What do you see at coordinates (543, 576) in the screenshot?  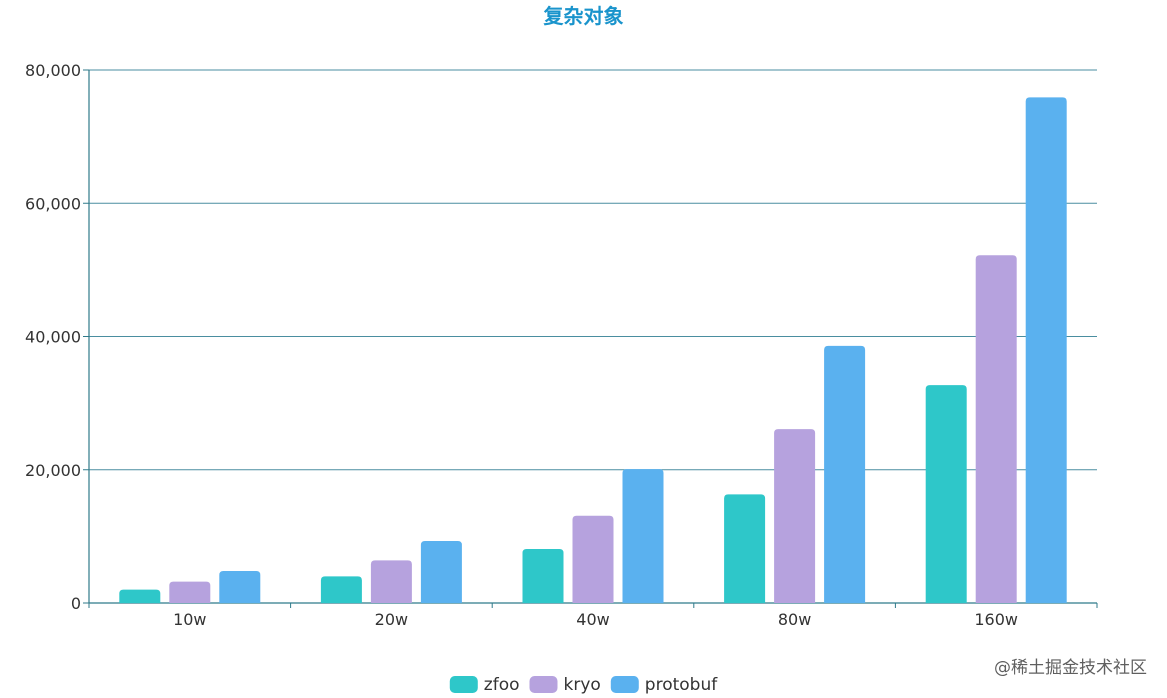 I see `bar-zfoo-40w` at bounding box center [543, 576].